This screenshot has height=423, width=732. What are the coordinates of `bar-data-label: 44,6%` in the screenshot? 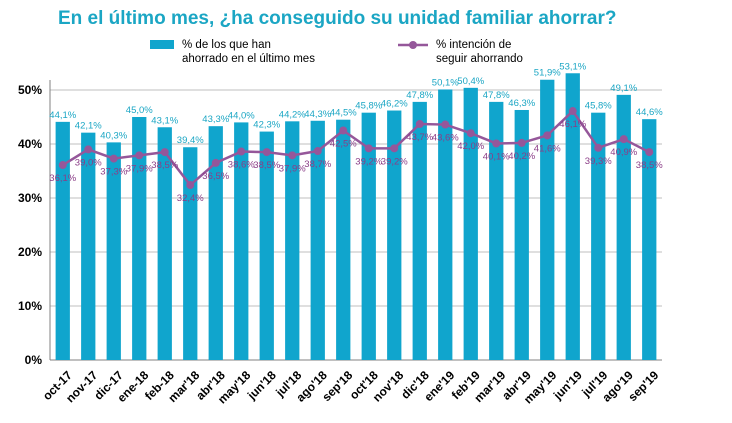 It's located at (649, 112).